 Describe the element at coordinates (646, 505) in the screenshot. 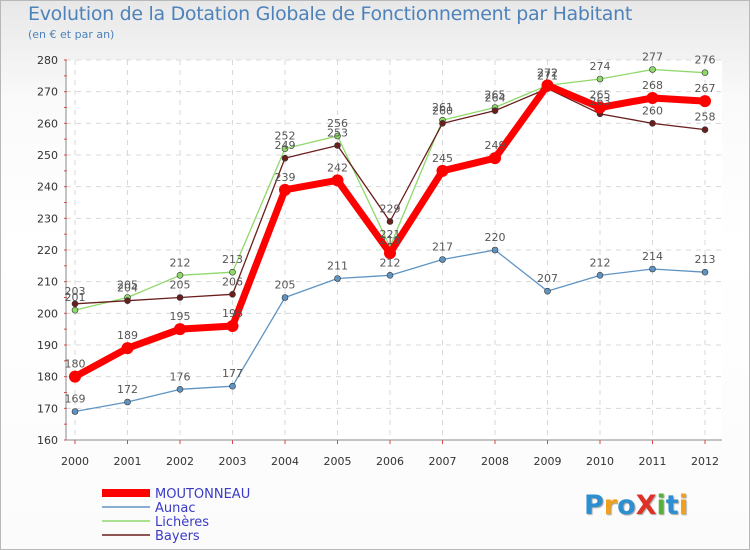

I see `logo-letter: X` at that location.